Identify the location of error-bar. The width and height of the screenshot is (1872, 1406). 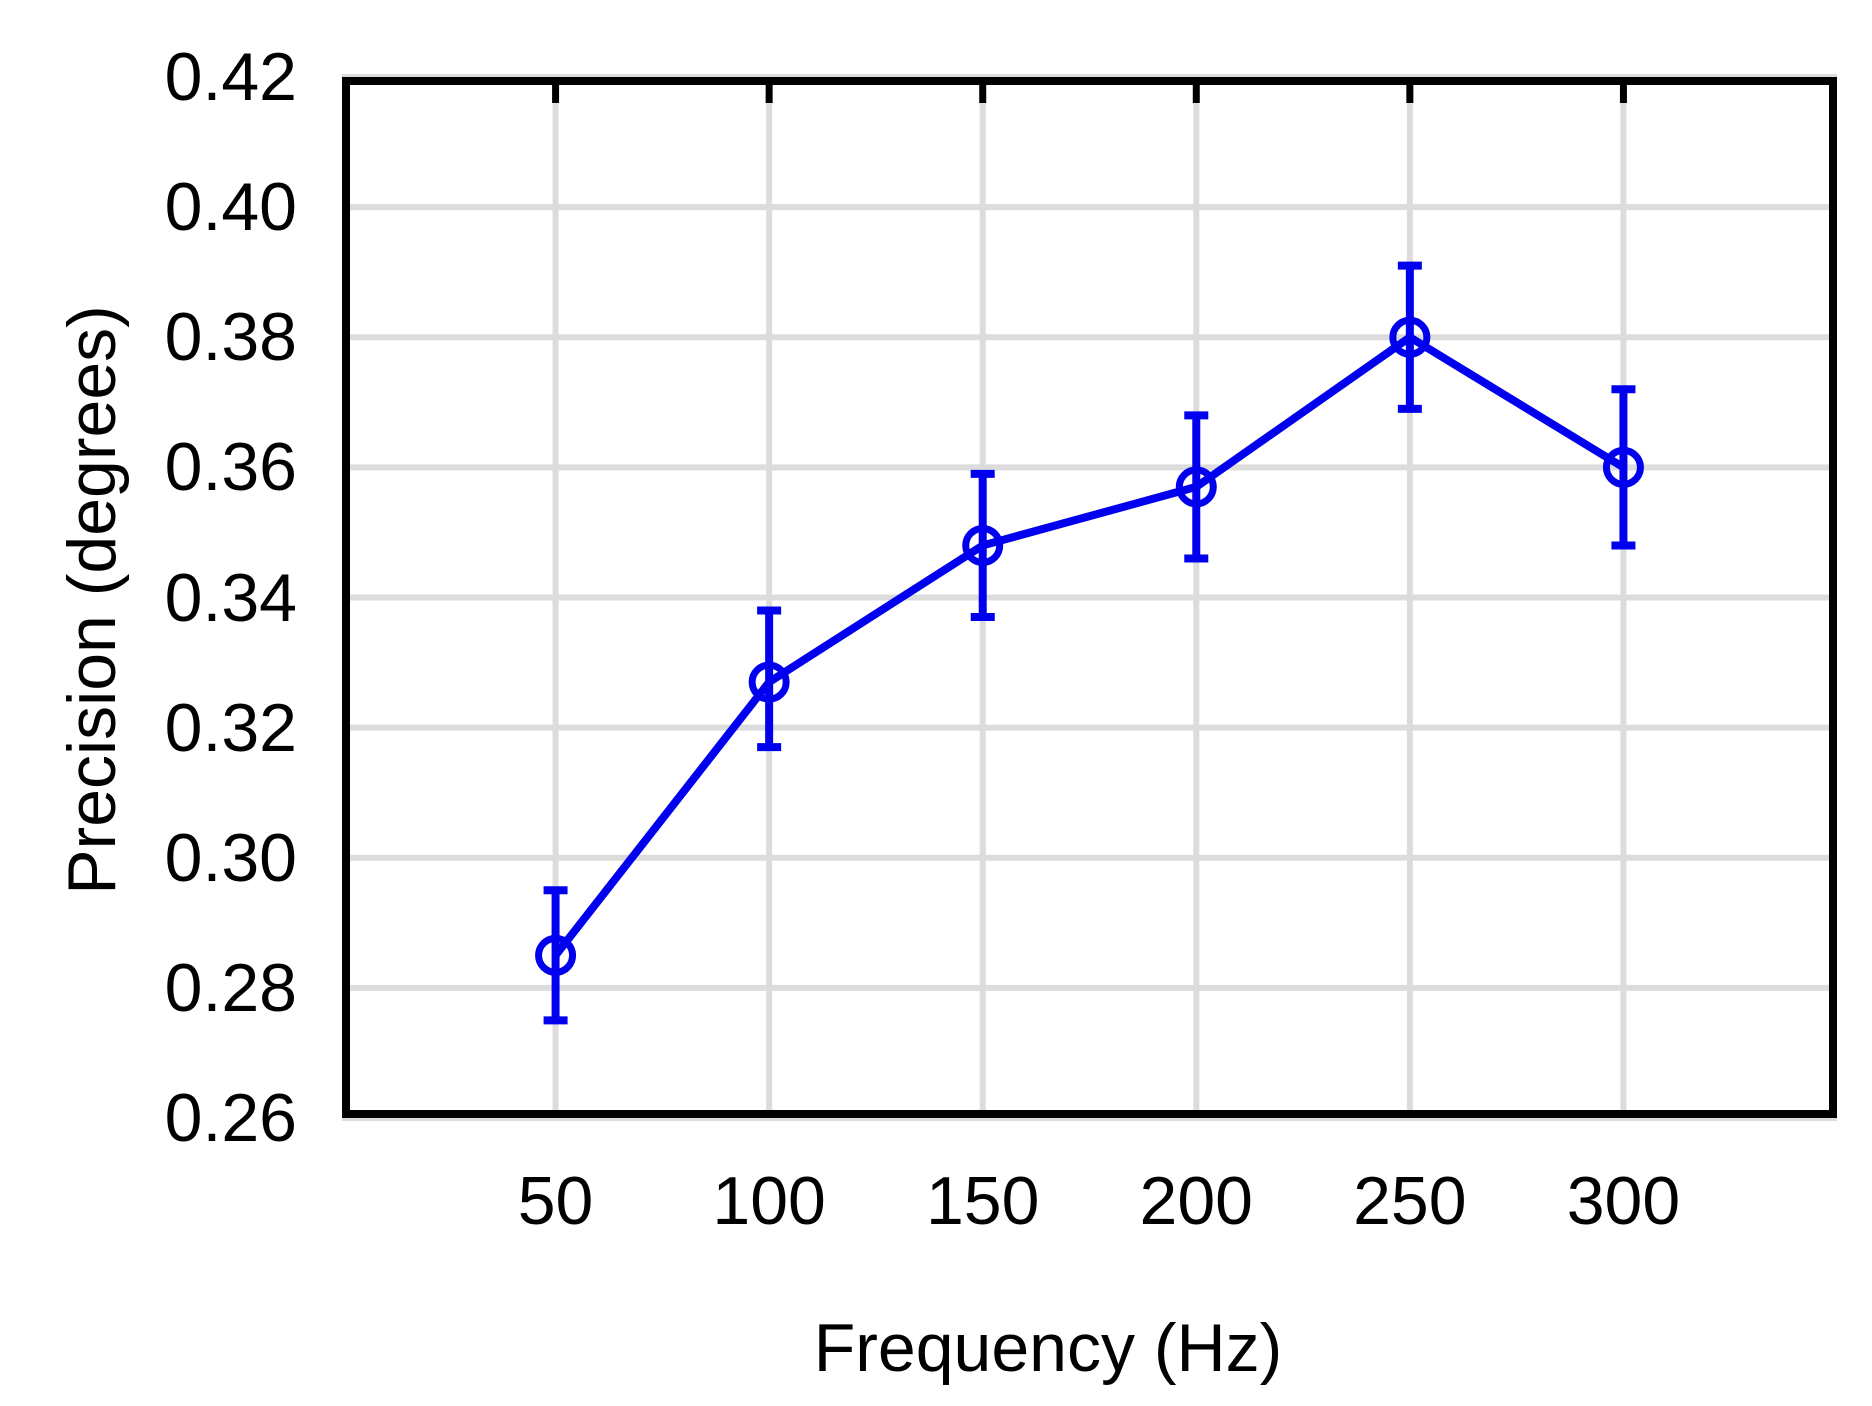
(555, 955).